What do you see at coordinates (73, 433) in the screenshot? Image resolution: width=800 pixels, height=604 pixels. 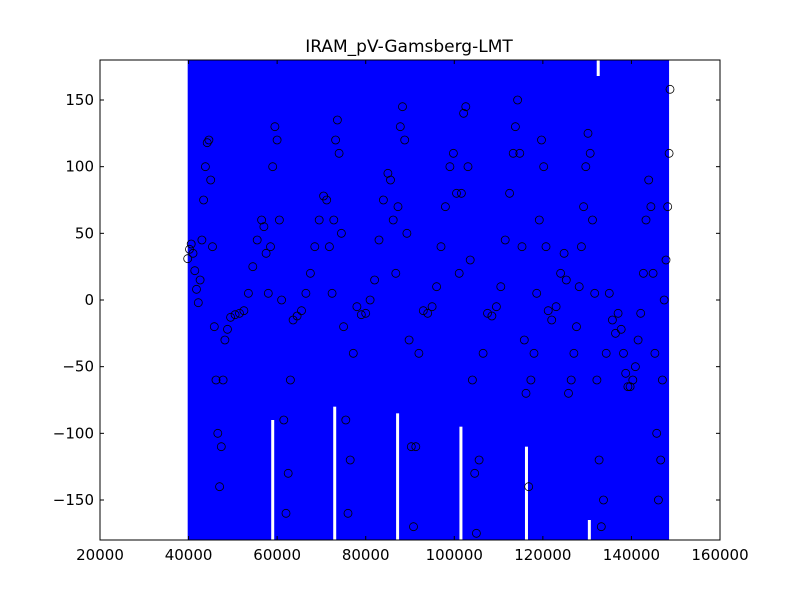 I see `y-tick-label: −100` at bounding box center [73, 433].